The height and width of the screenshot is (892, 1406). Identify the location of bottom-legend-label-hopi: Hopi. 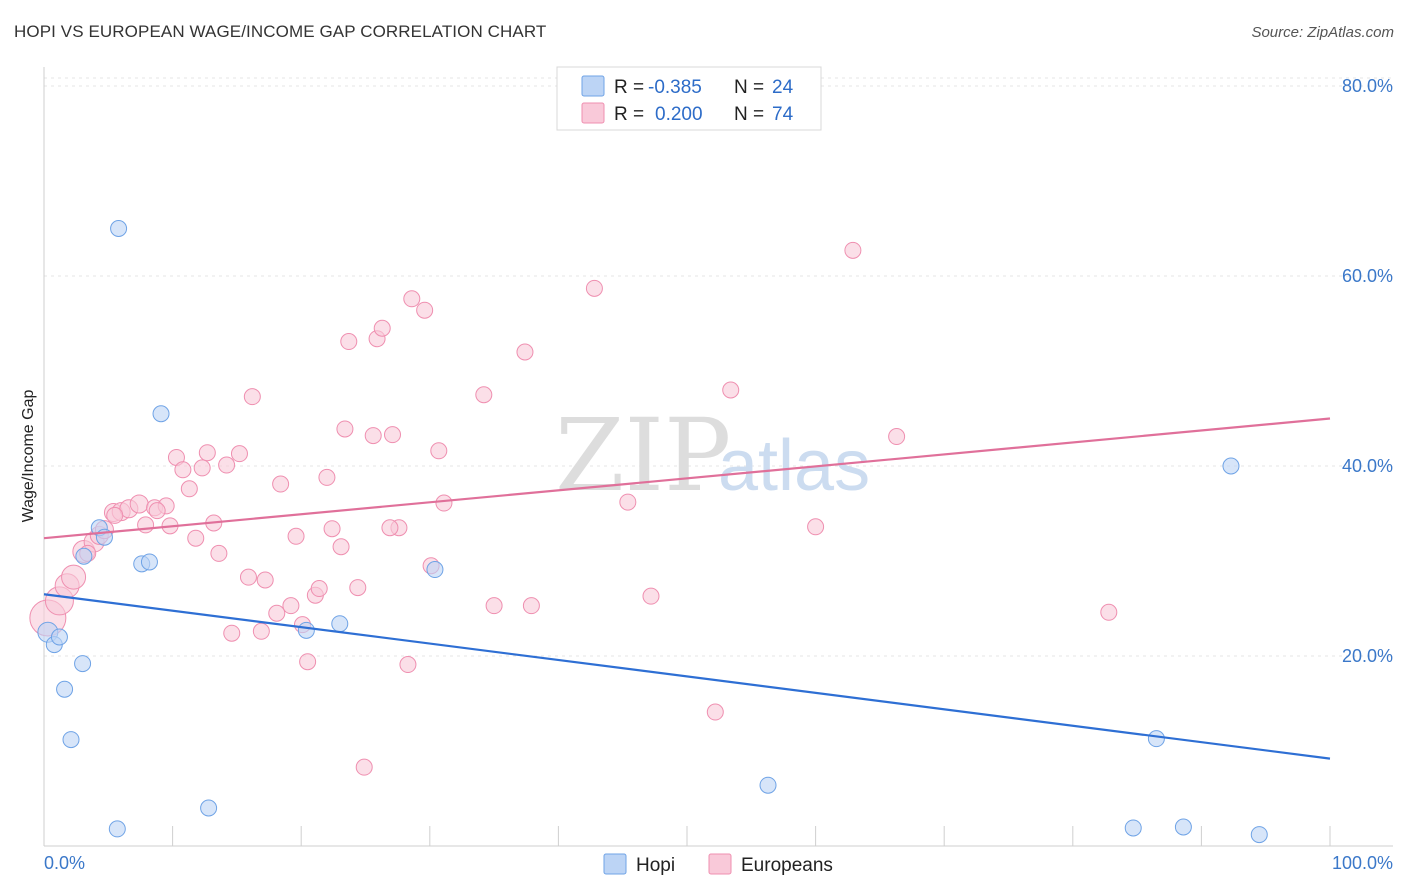
(655, 865).